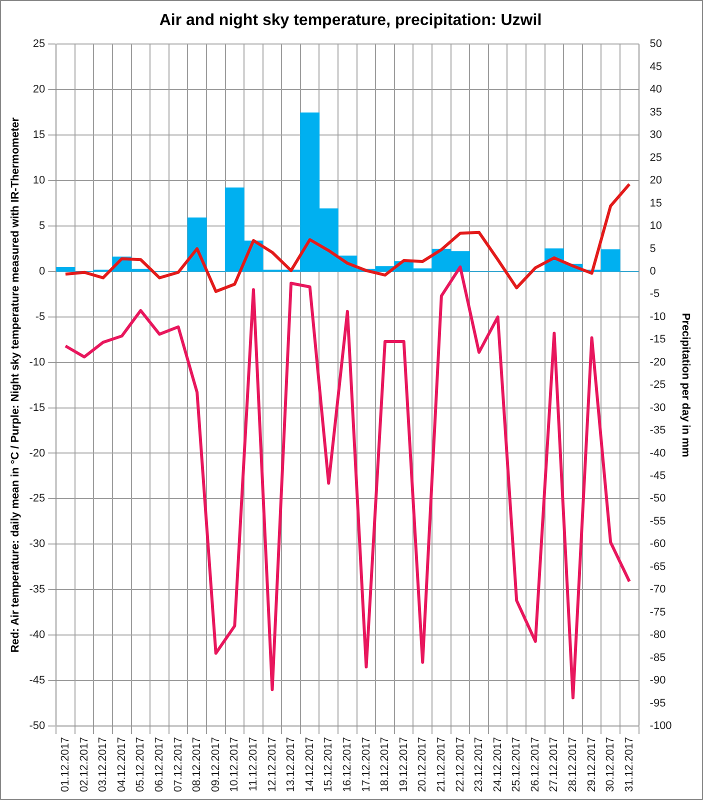 The width and height of the screenshot is (703, 800). What do you see at coordinates (661, 726) in the screenshot?
I see `y2-tick-label: -100` at bounding box center [661, 726].